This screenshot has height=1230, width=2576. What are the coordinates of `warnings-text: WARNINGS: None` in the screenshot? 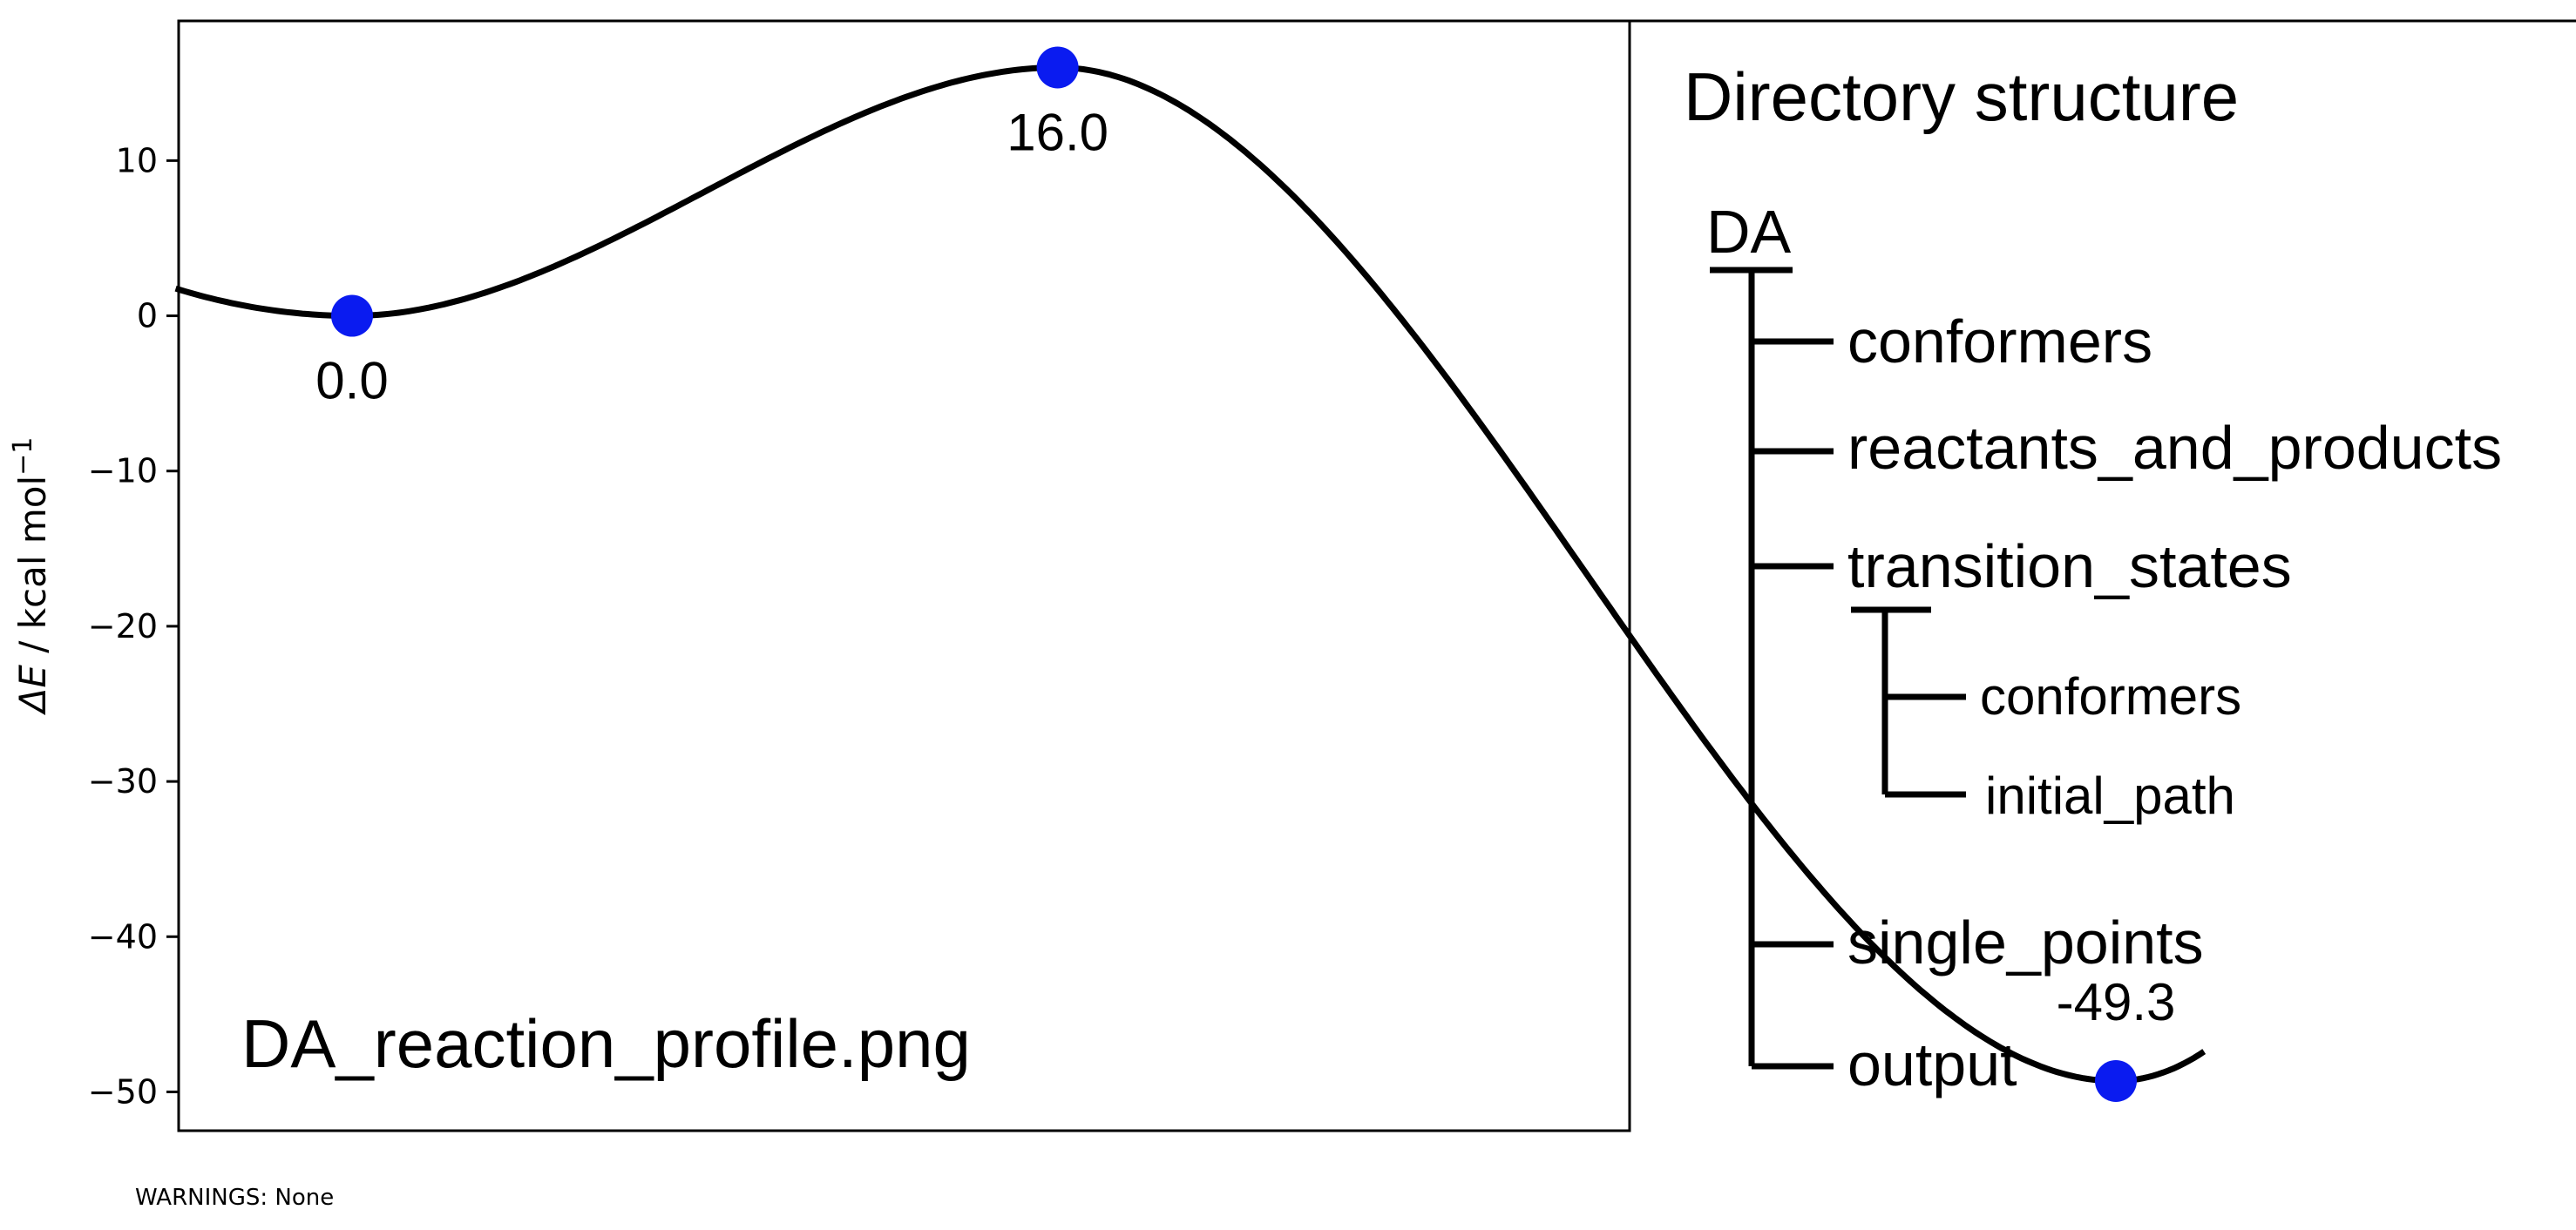 It's located at (235, 1198).